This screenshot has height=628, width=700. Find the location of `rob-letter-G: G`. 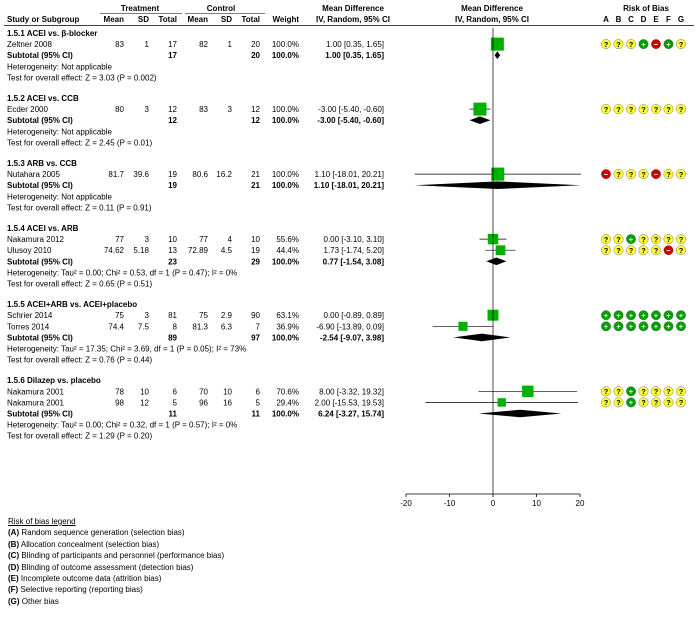

rob-letter-G: G is located at coordinates (681, 19).